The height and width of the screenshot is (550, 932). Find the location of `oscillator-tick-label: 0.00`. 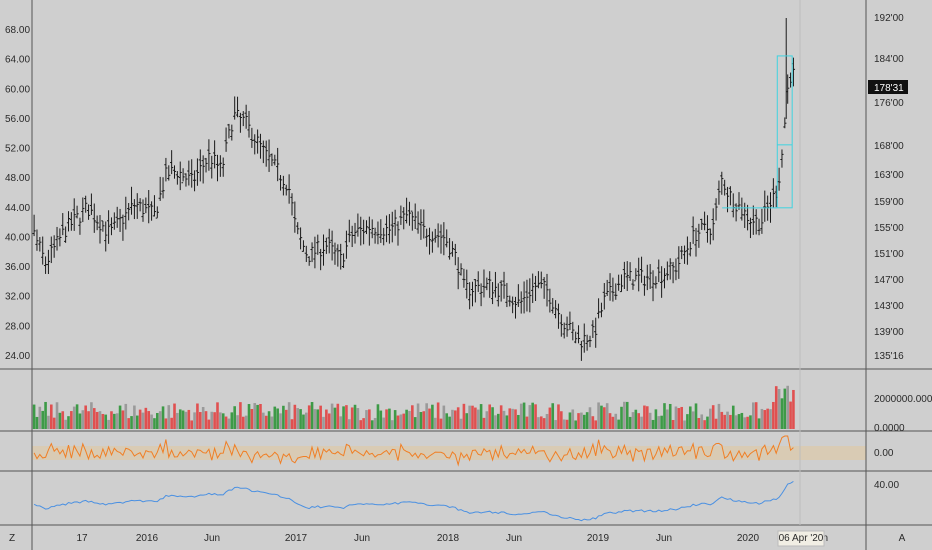

oscillator-tick-label: 0.00 is located at coordinates (884, 453).